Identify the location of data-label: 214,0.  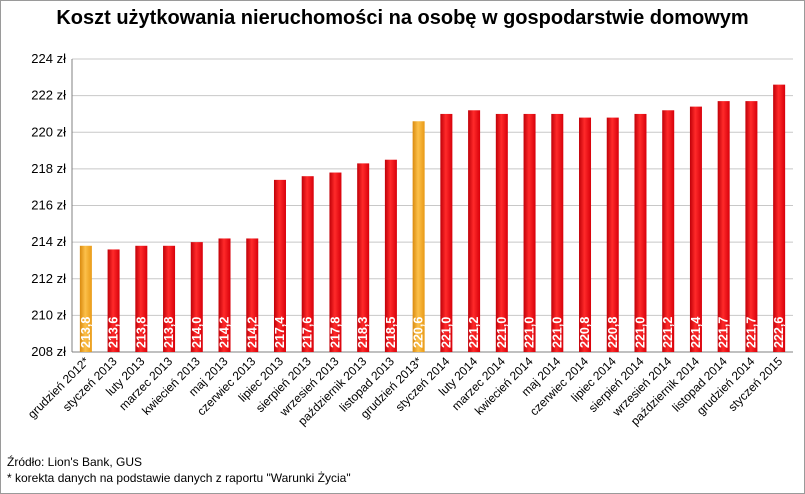
(197, 332).